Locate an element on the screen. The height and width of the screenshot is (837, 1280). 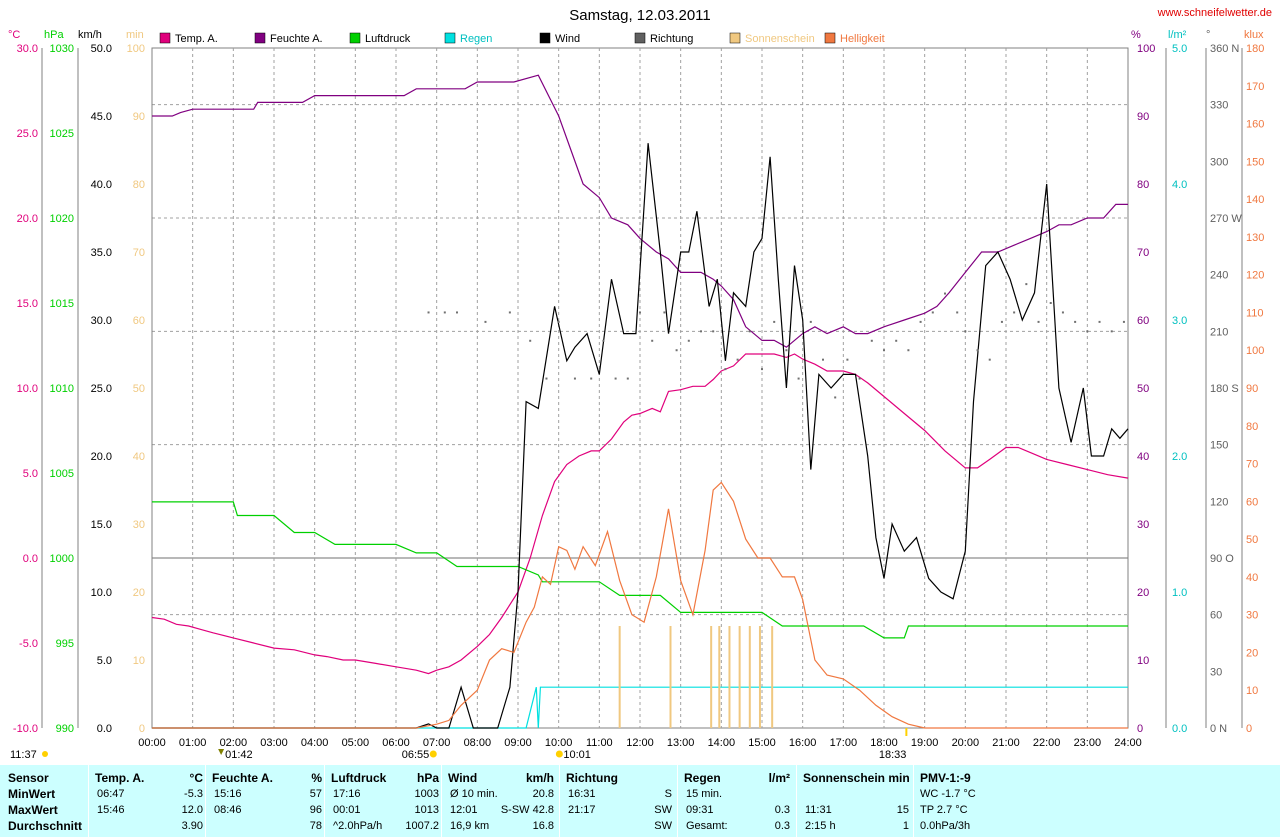
klux-tick-label: 70 is located at coordinates (1252, 465).